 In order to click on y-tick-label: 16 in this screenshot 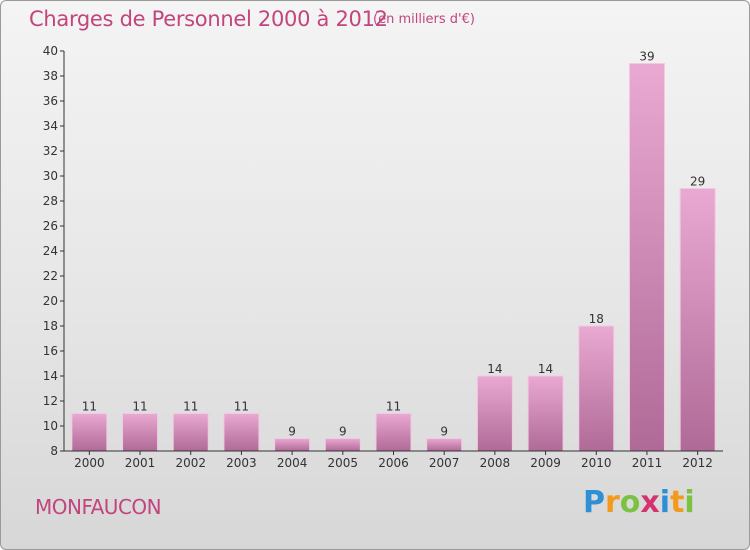, I will do `click(50, 351)`.